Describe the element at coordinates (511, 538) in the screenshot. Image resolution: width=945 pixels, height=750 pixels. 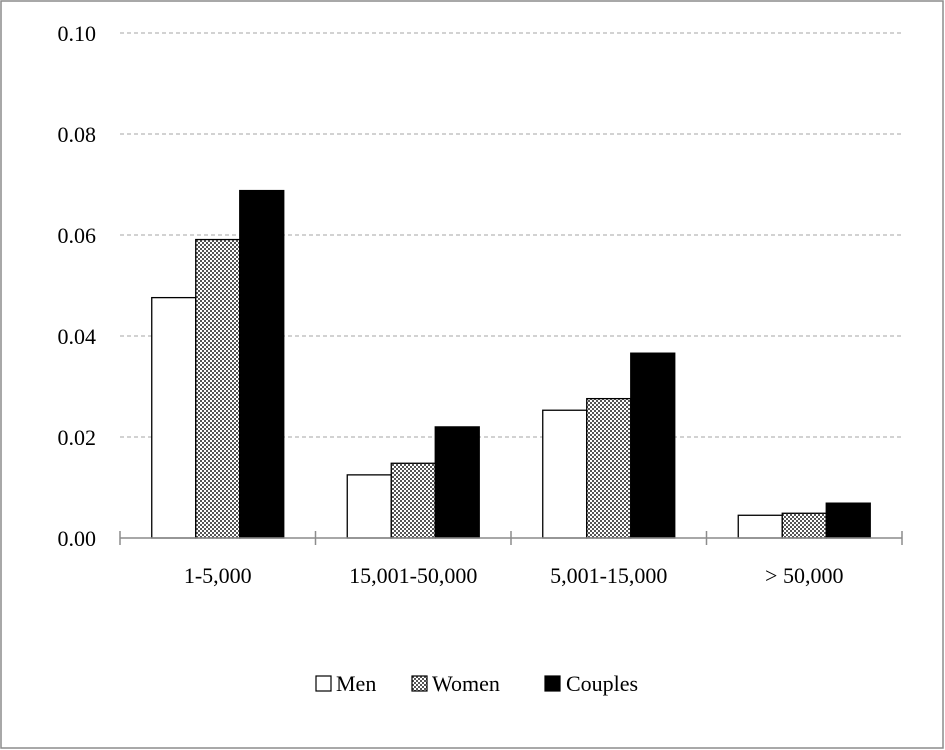
I see `x-axis` at that location.